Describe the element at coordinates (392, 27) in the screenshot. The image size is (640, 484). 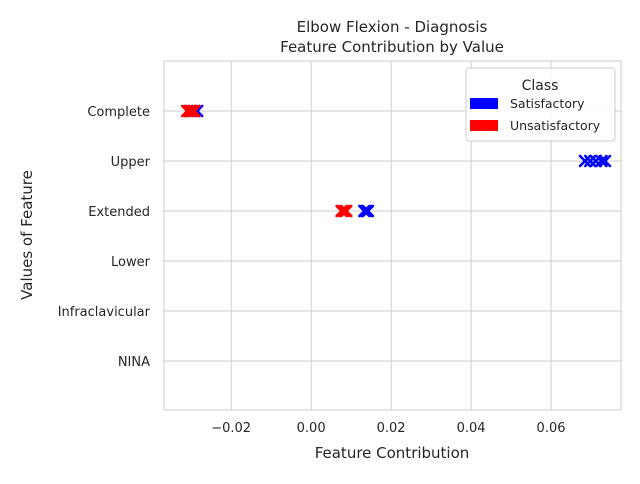
I see `chart-title-line1: Elbow Flexion - Diagnosis` at that location.